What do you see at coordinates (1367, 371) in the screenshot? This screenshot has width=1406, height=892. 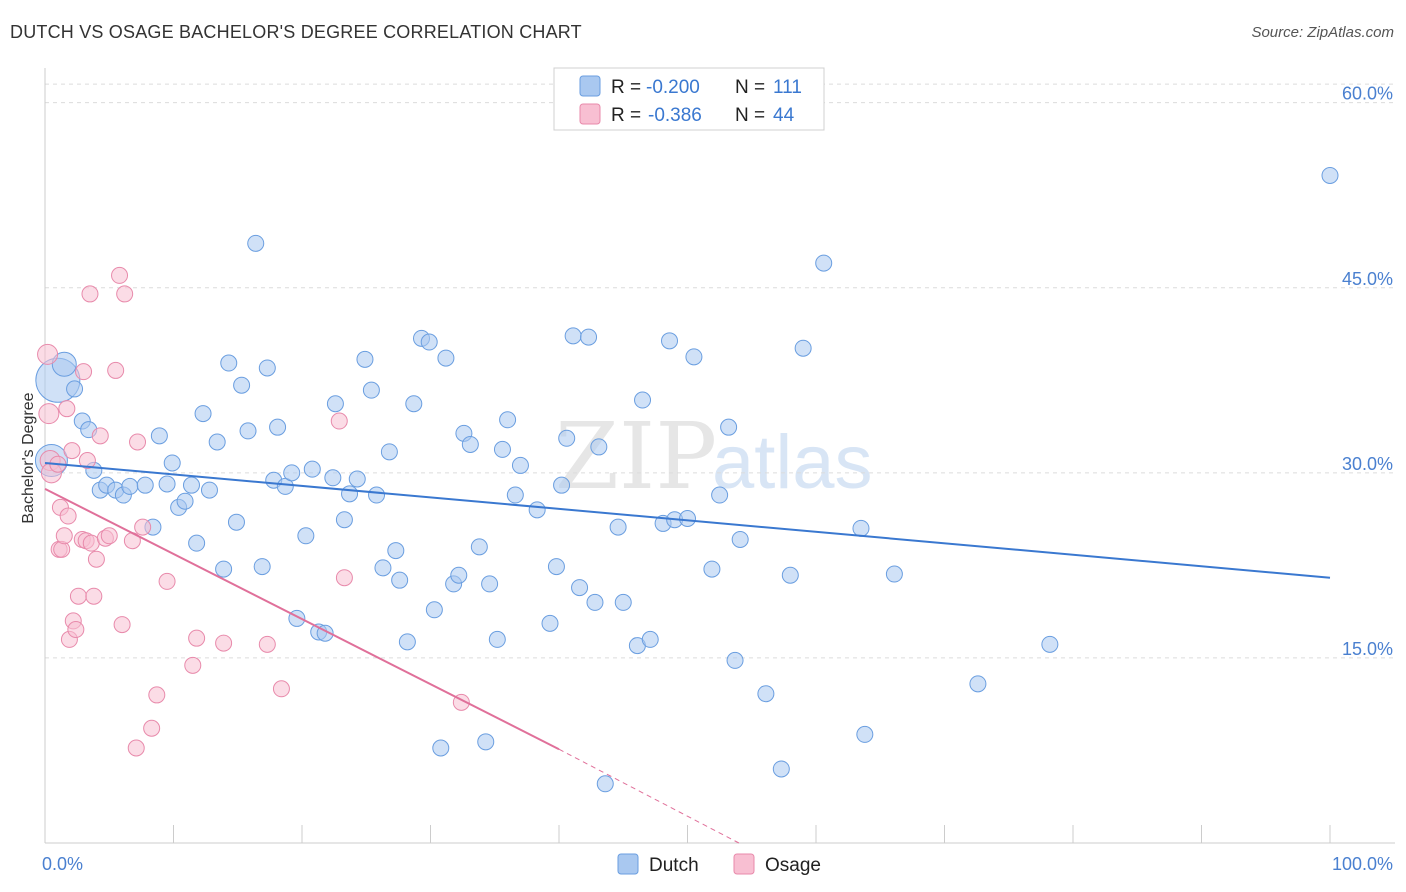 I see `y-tick-labels: 15.0% 30.0% 45.0% 60.0%` at bounding box center [1367, 371].